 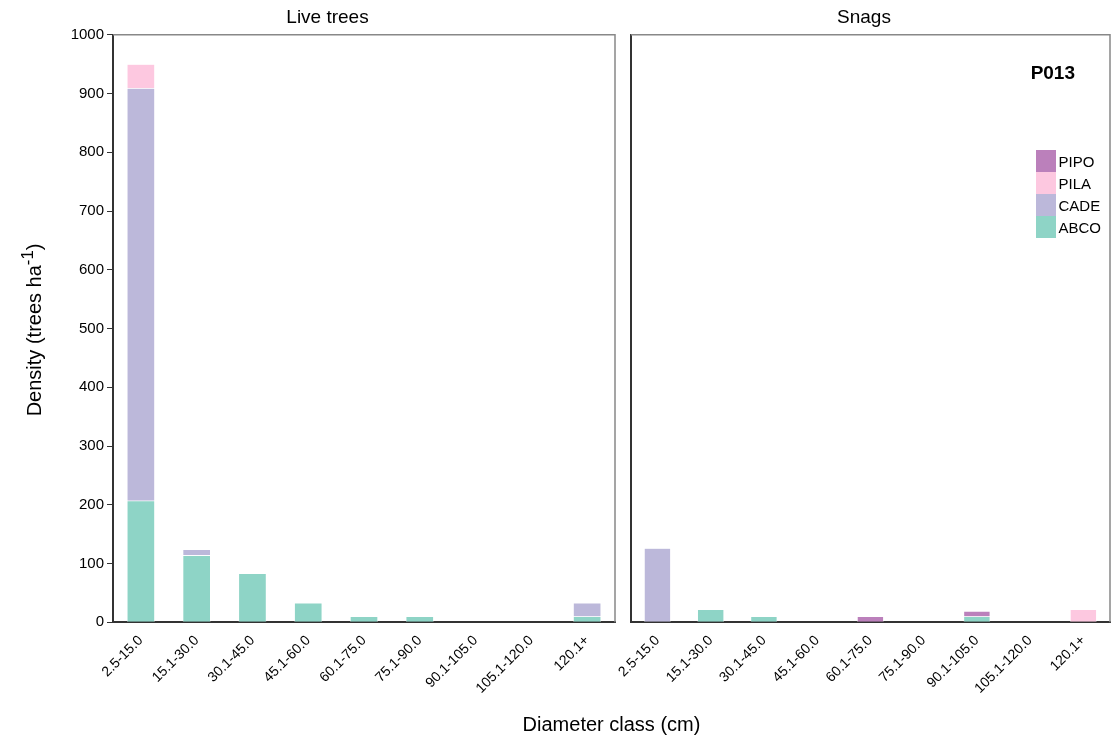 I want to click on y-tick-label: 1000, so click(x=87, y=33).